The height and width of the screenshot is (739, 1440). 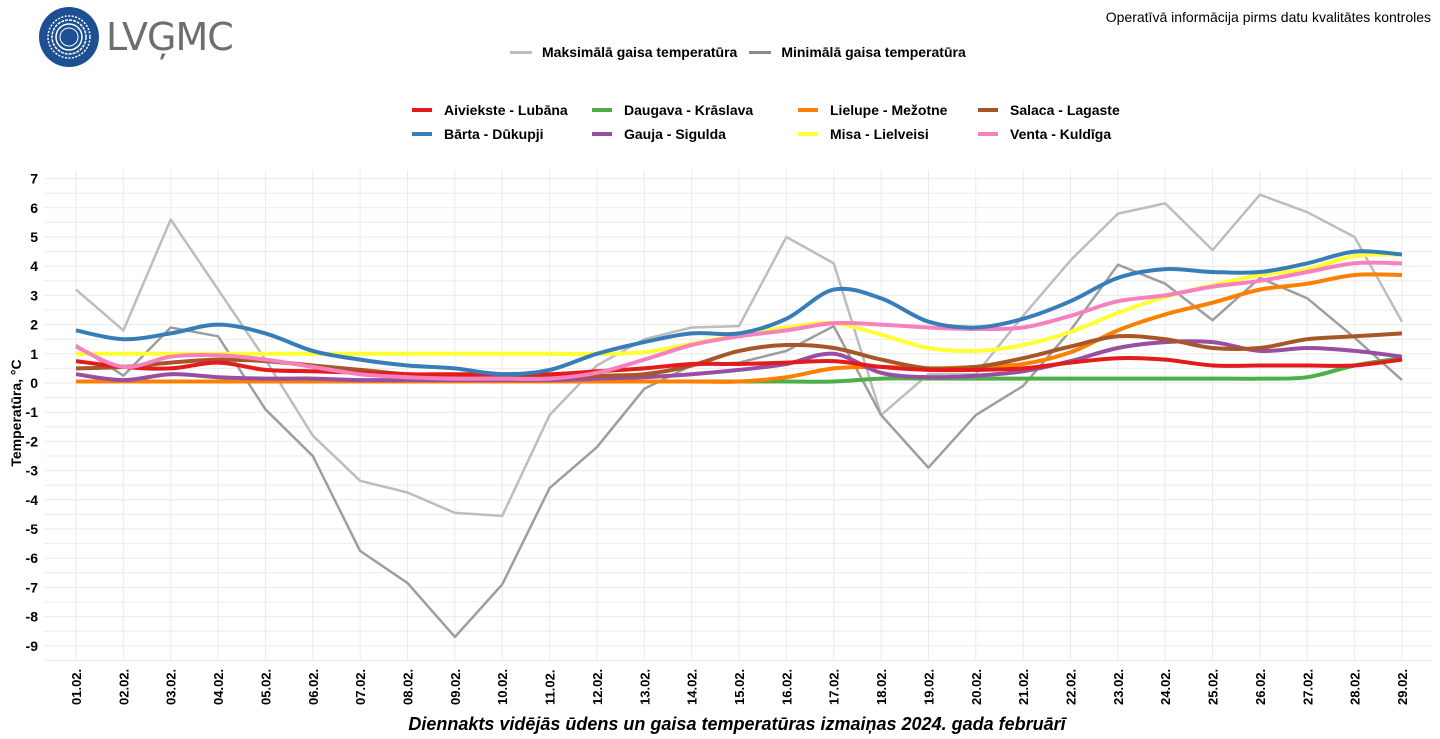 I want to click on y-tick-label: -5, so click(x=32, y=529).